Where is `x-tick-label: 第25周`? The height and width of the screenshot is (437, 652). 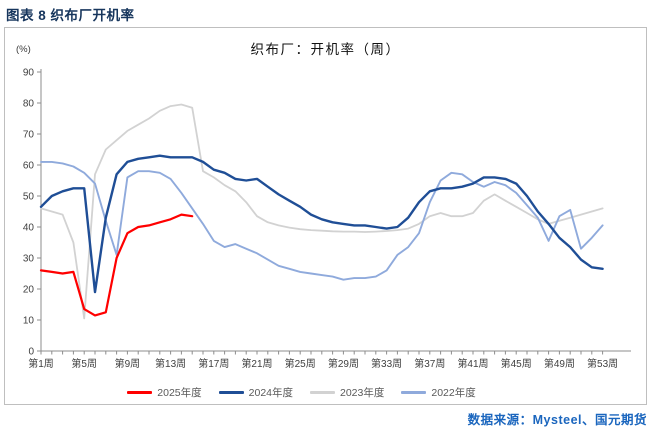
x-tick-label: 第25周 is located at coordinates (300, 363).